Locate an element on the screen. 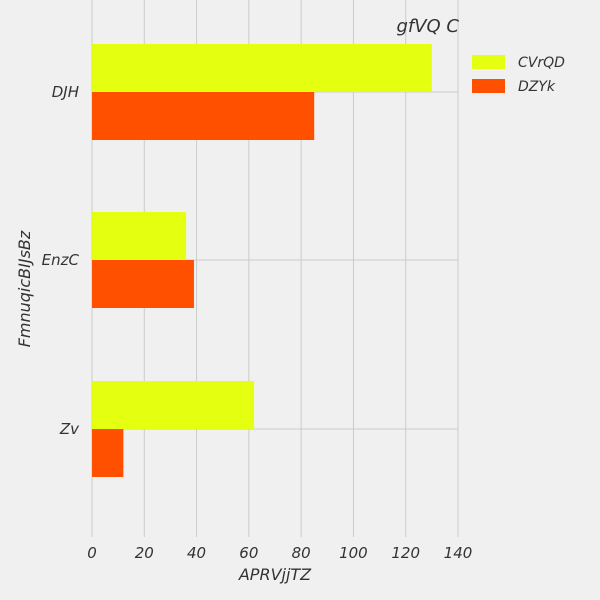  bar-CVrQD-Zv is located at coordinates (173, 405).